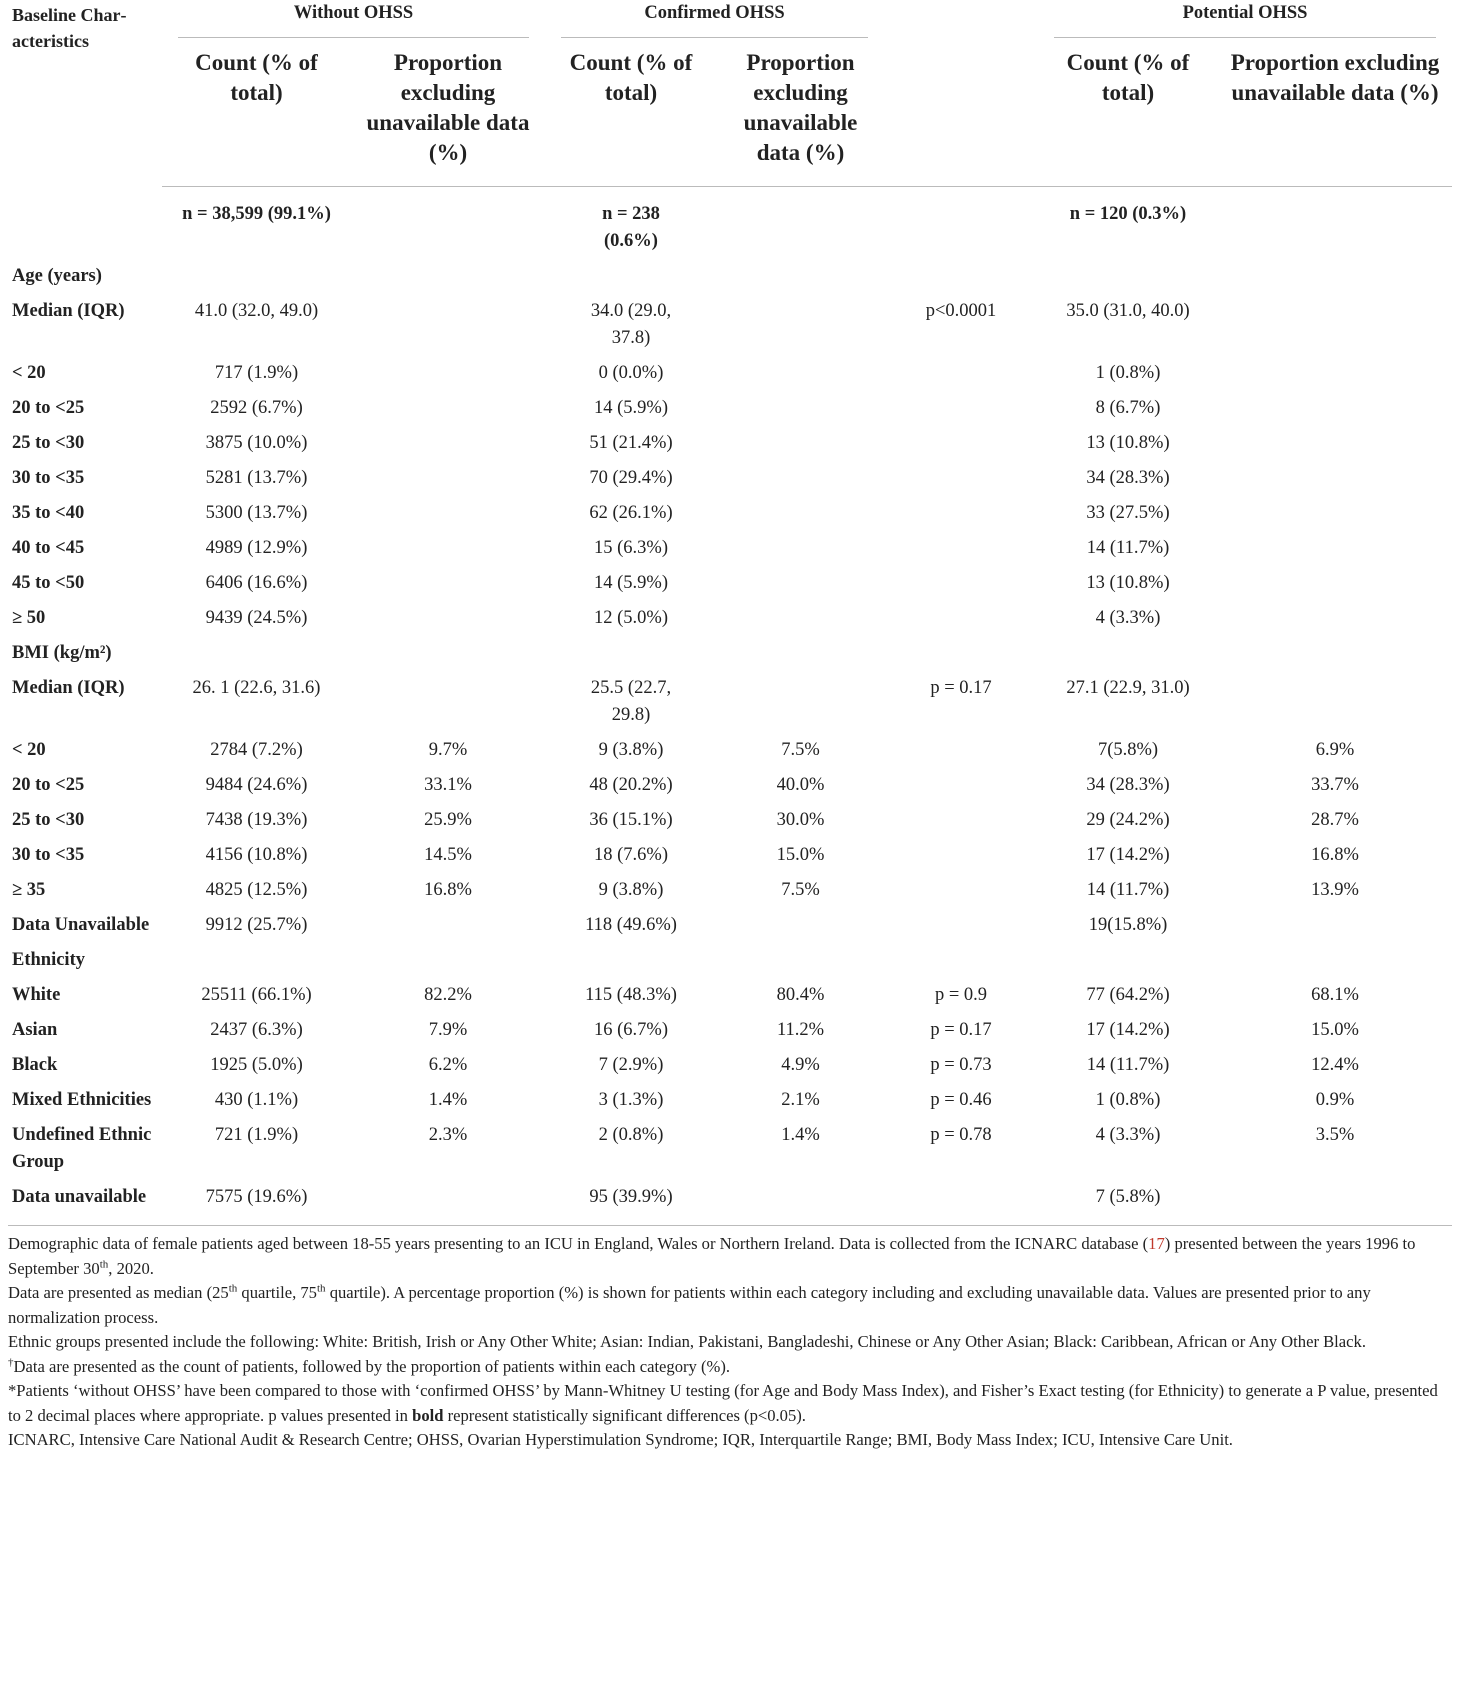 This screenshot has height=1692, width=1460. I want to click on cell-text: 35.0 (31.0, 40.0), so click(1128, 311).